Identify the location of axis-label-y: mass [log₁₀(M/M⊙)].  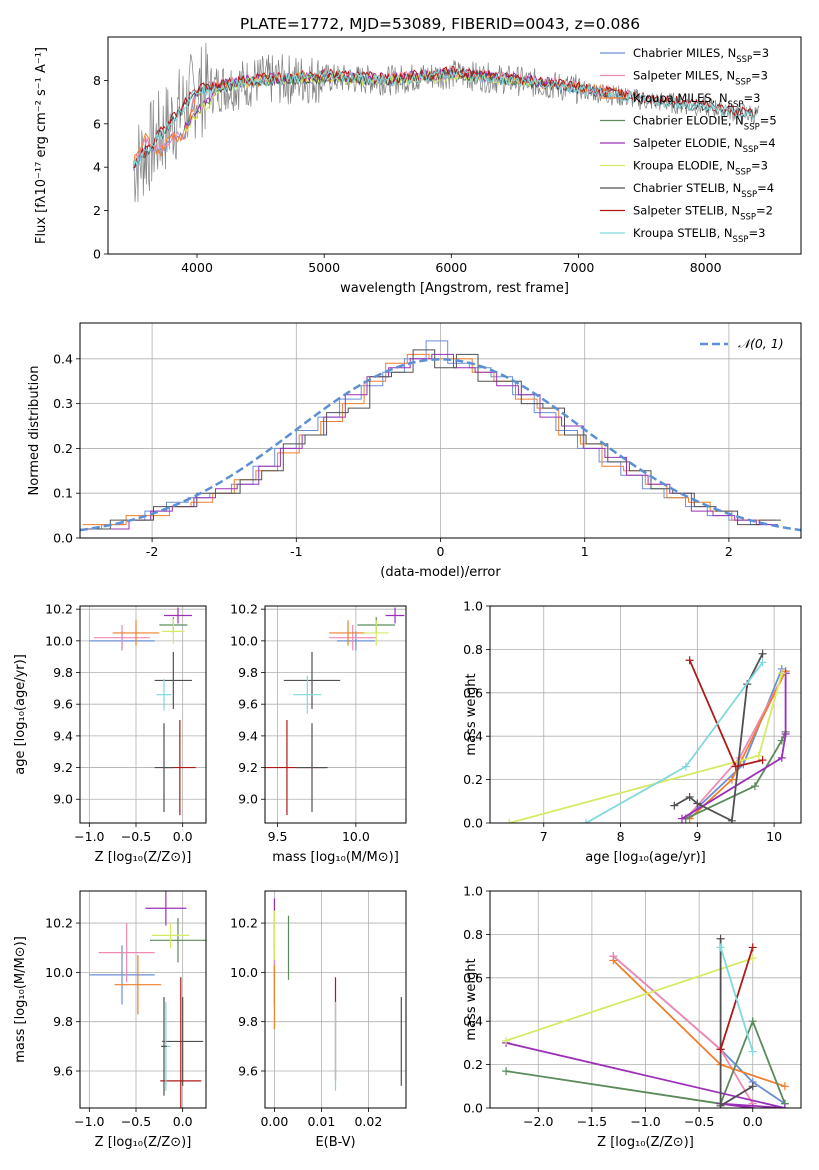
(20, 999).